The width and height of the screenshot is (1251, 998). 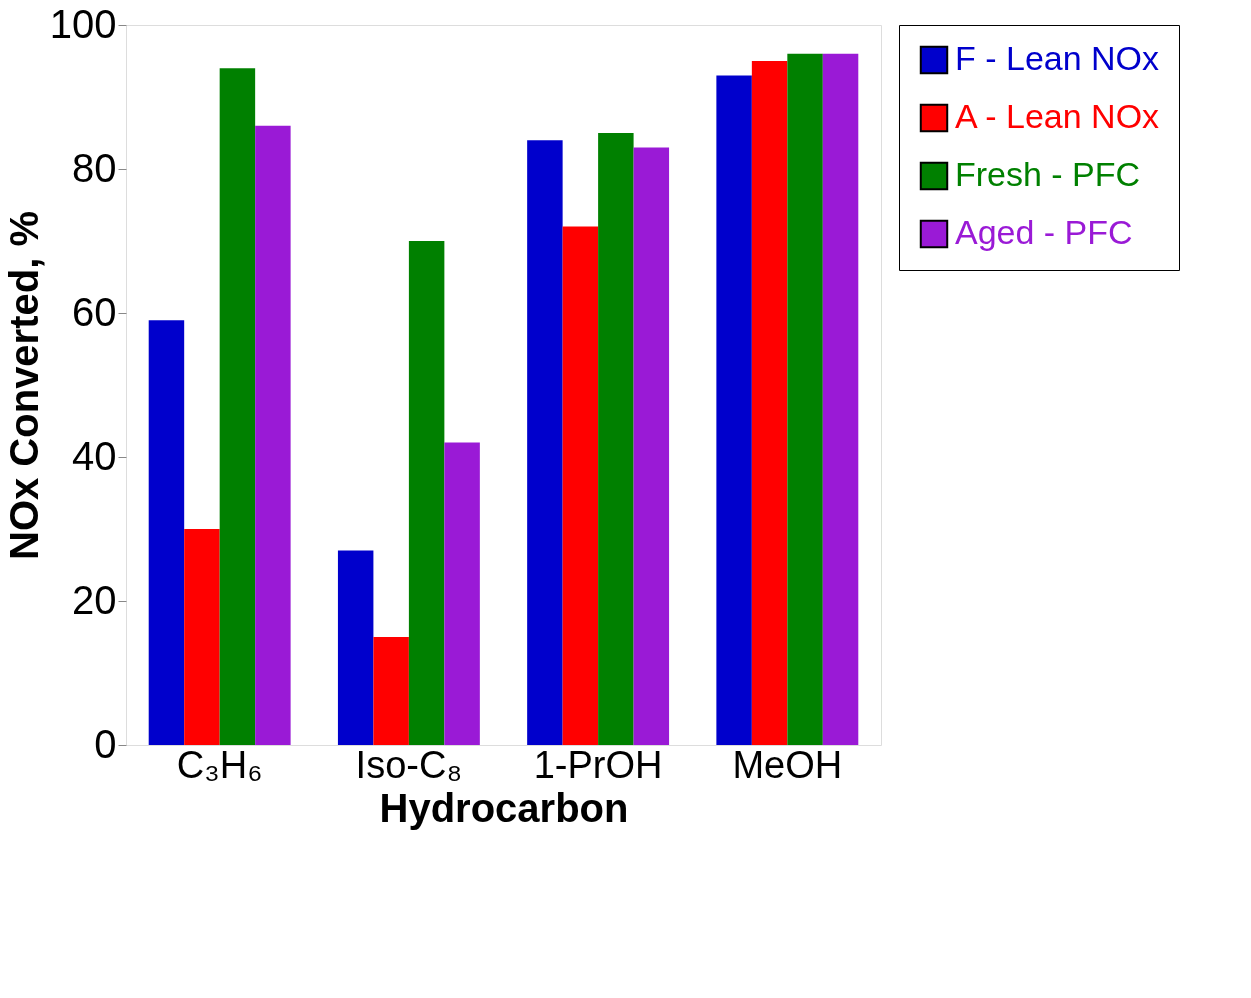 What do you see at coordinates (23, 385) in the screenshot?
I see `y-axis-title: NOx Converted, %` at bounding box center [23, 385].